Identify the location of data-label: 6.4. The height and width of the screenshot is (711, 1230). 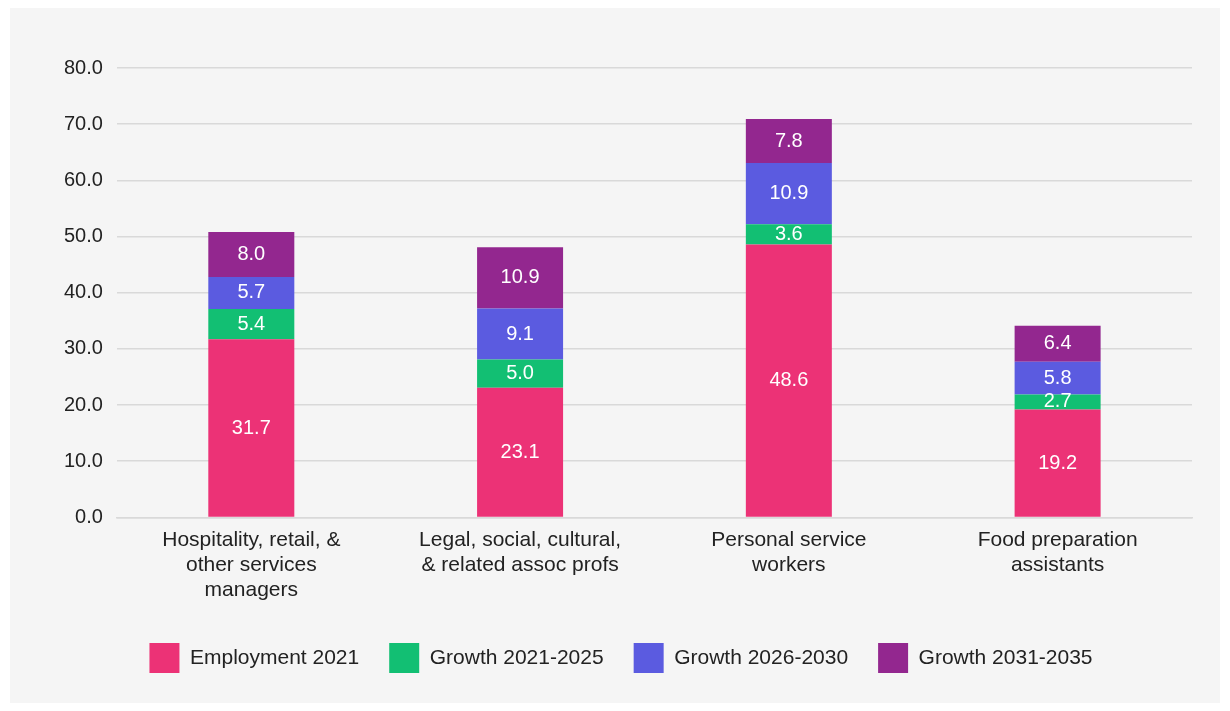
(1057, 342).